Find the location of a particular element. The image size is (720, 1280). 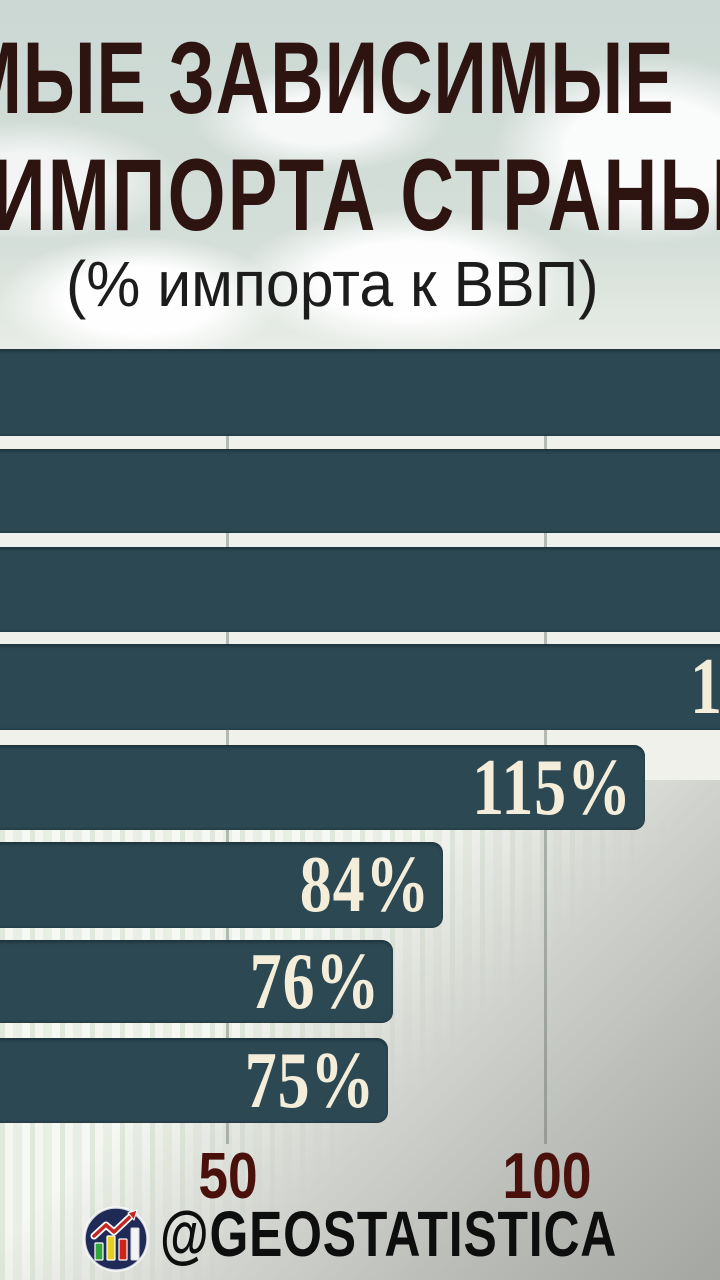

chart-subtitle: (% импорта к ВВП) is located at coordinates (332, 284).